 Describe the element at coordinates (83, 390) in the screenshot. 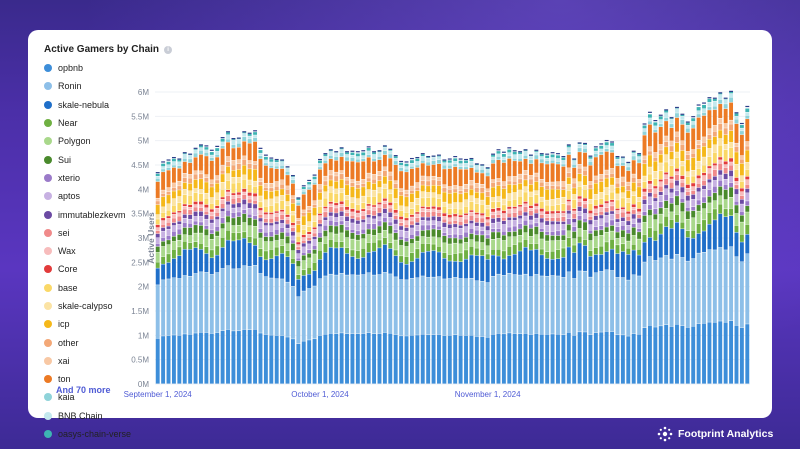

I see `more-chains-link: And 70 more` at that location.